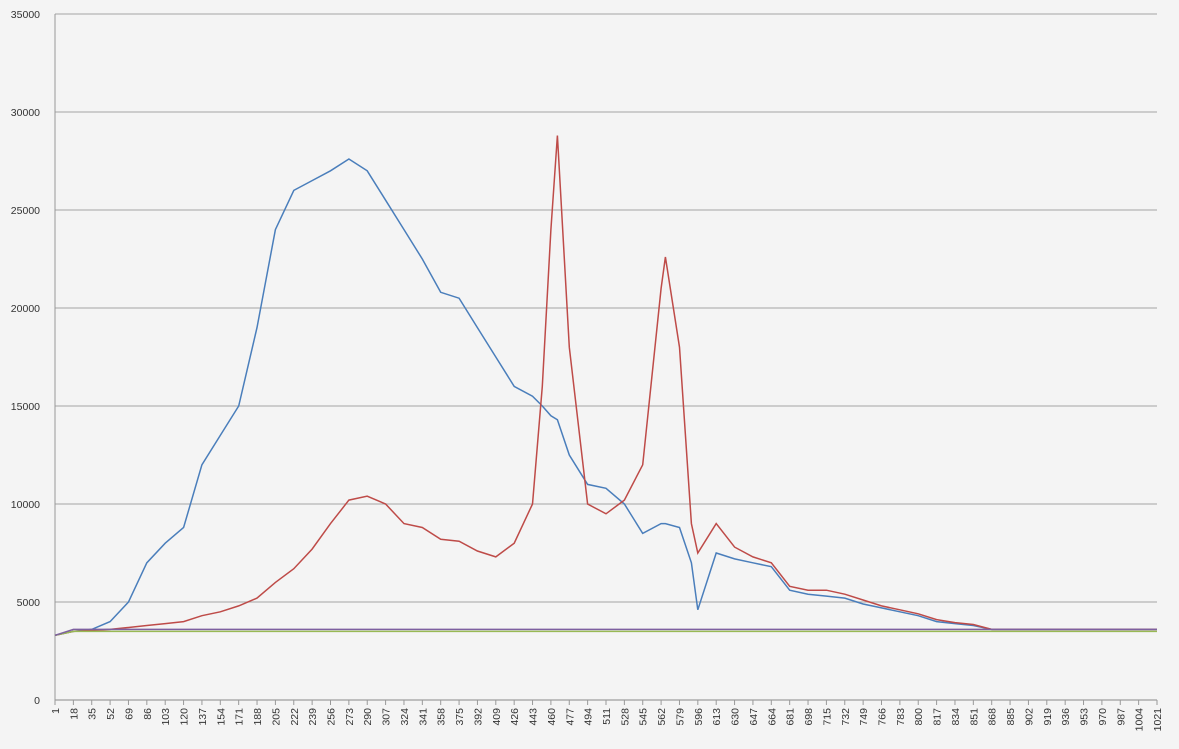 The image size is (1179, 749). Describe the element at coordinates (956, 717) in the screenshot. I see `x-tick-label: 834` at that location.